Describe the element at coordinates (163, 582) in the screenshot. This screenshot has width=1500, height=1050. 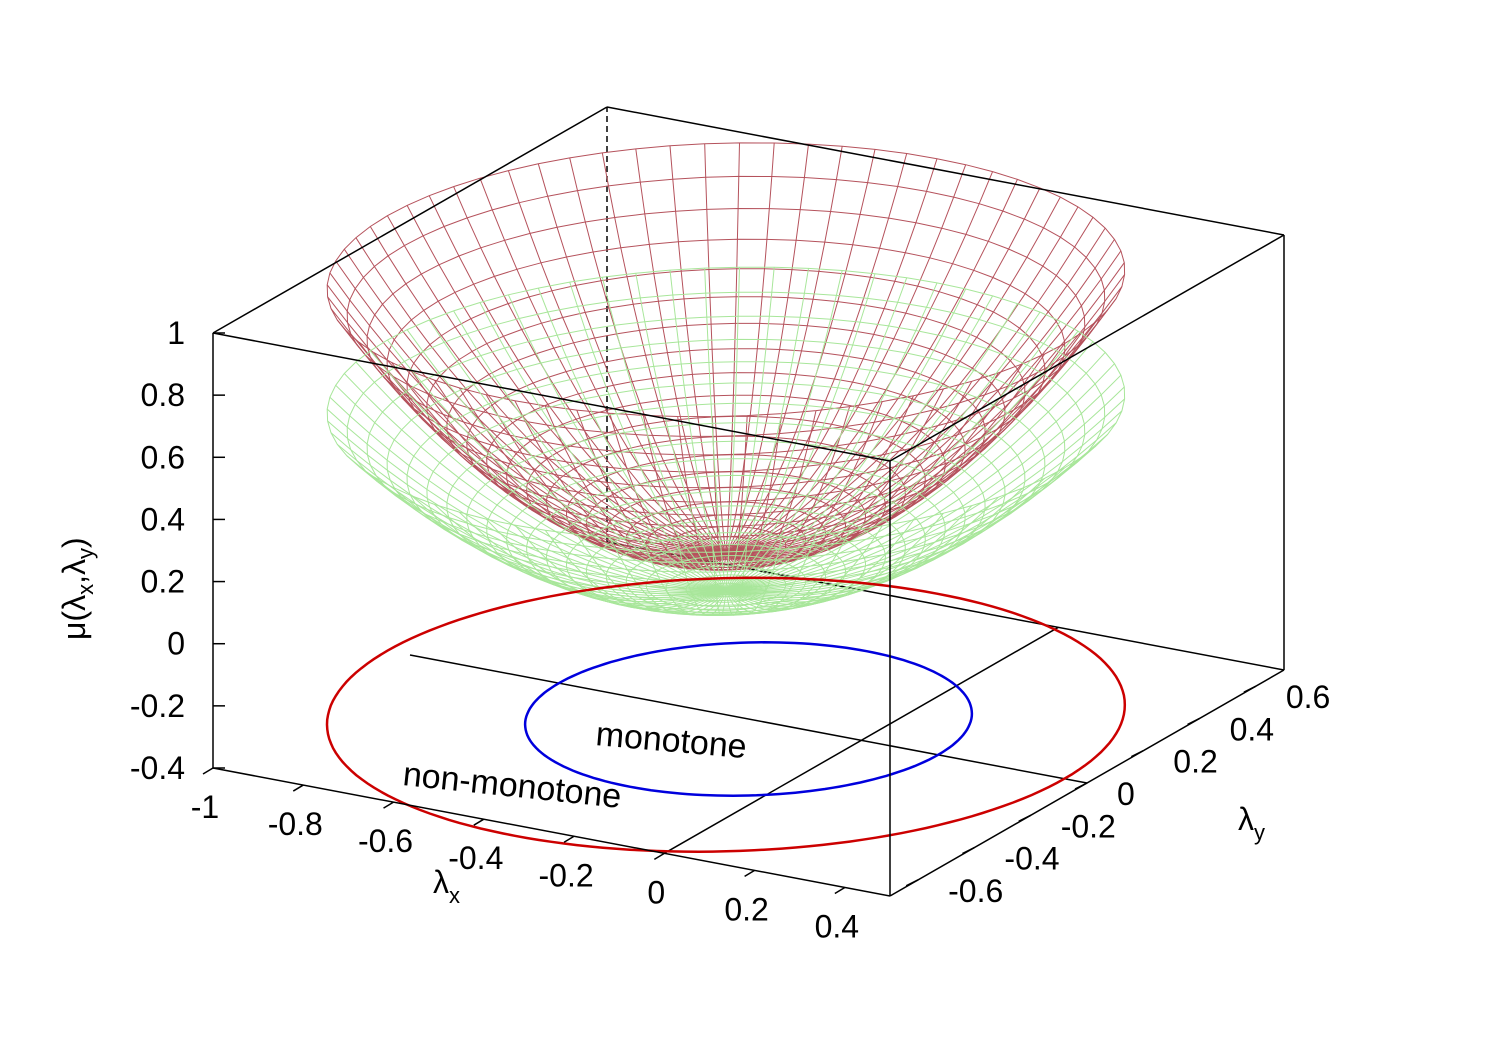
I see `z-tick-label: 0.2` at that location.